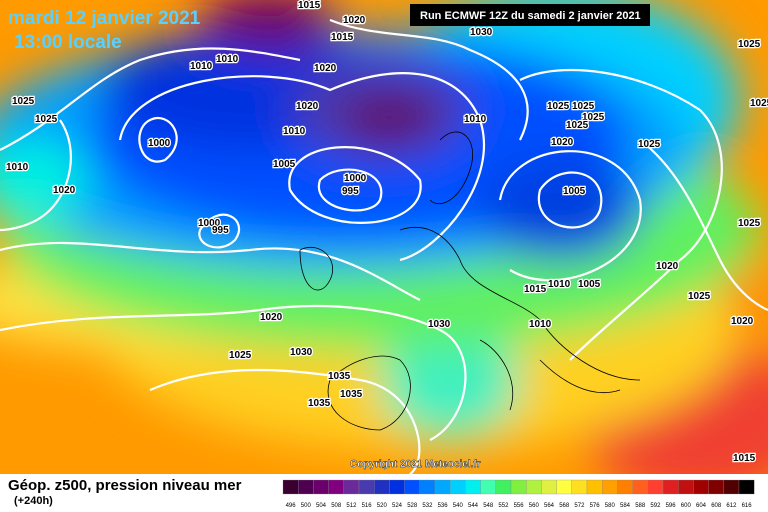  I want to click on run-box, so click(530, 15).